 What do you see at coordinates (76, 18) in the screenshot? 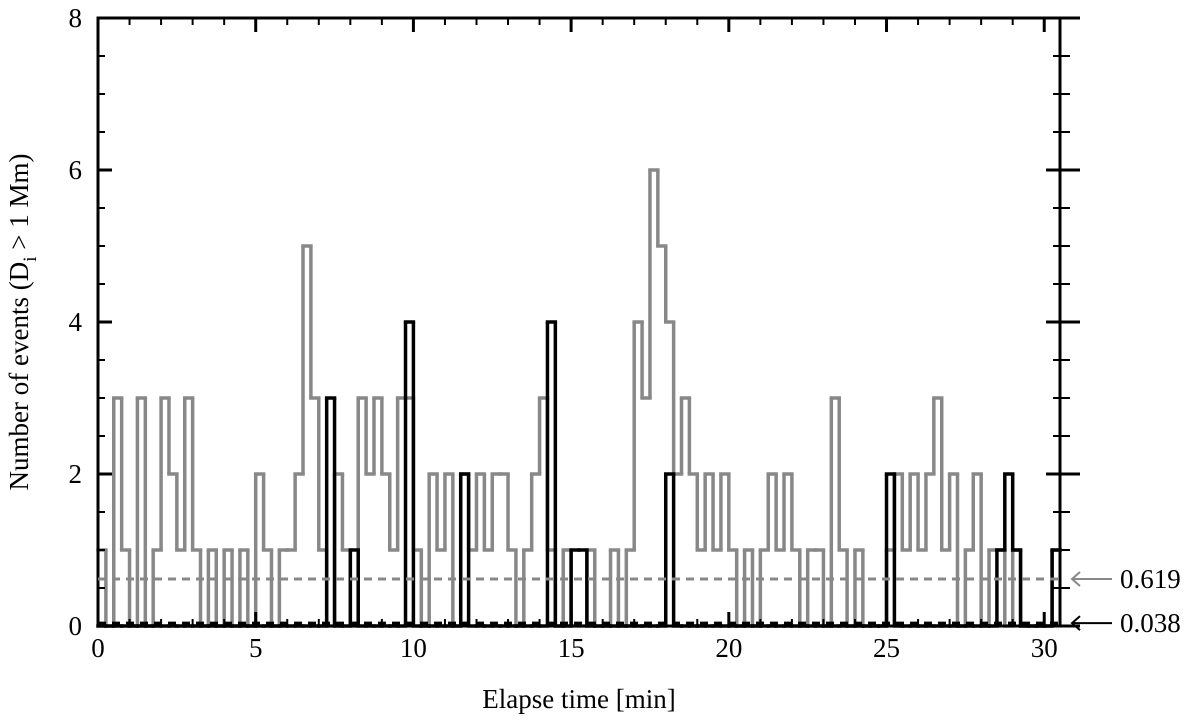
I see `y-tick-label: 8` at bounding box center [76, 18].